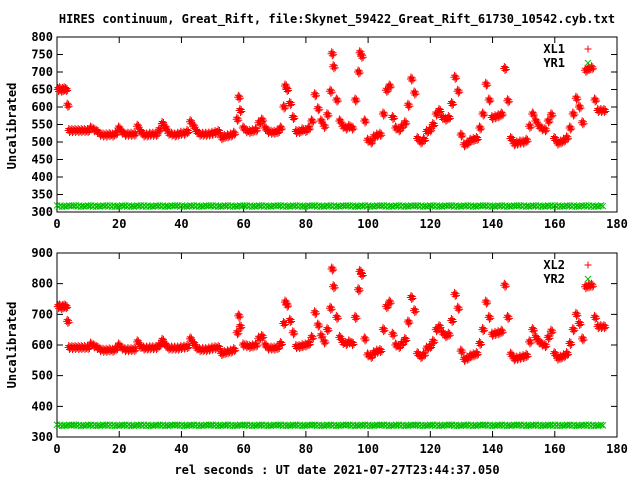 This screenshot has height=485, width=640. I want to click on x-tick-label: 80, so click(306, 449).